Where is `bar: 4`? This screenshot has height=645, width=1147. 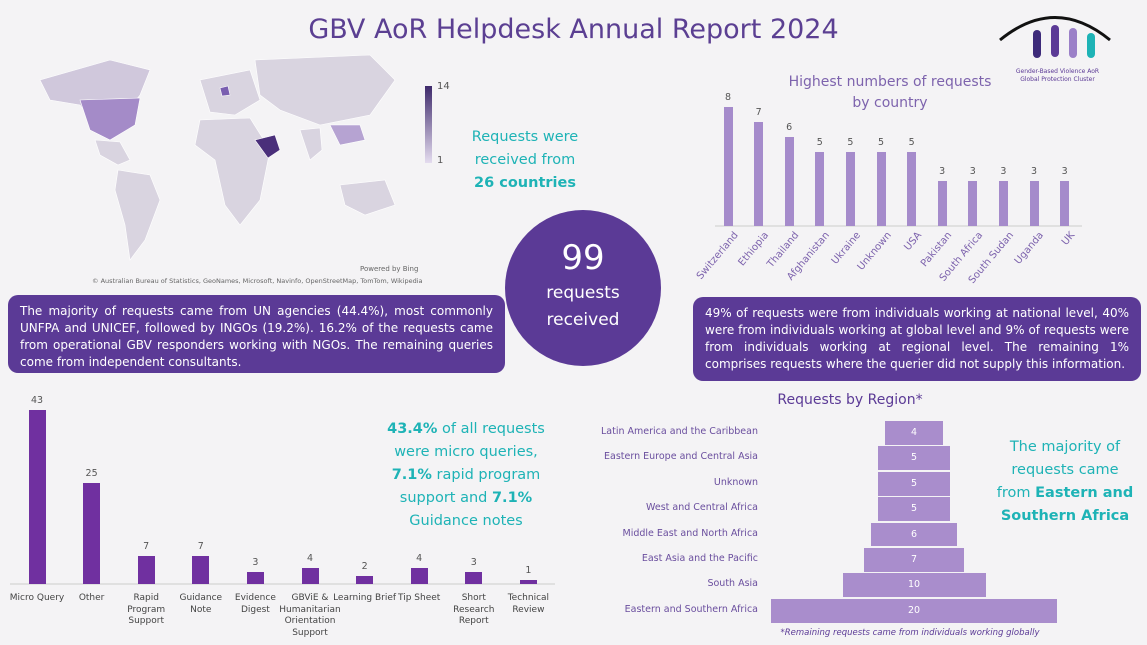
bar: 4 is located at coordinates (914, 433).